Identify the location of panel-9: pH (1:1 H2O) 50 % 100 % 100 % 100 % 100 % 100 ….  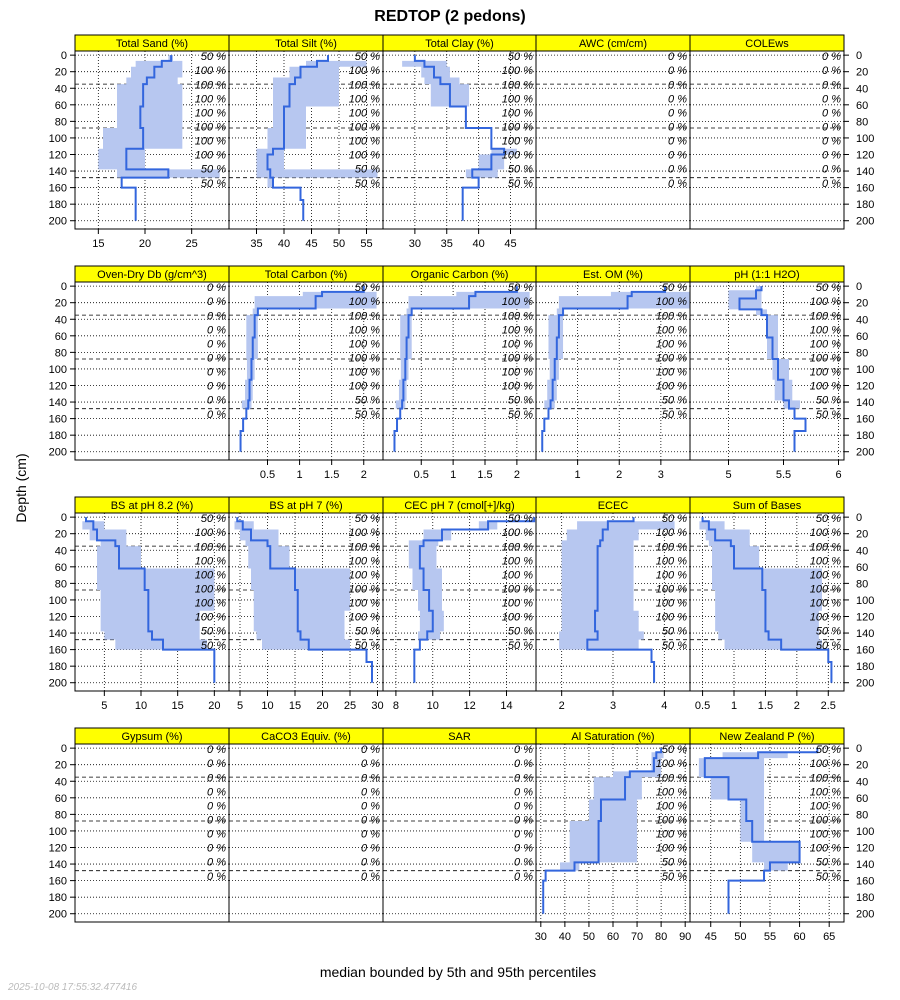
(781, 373).